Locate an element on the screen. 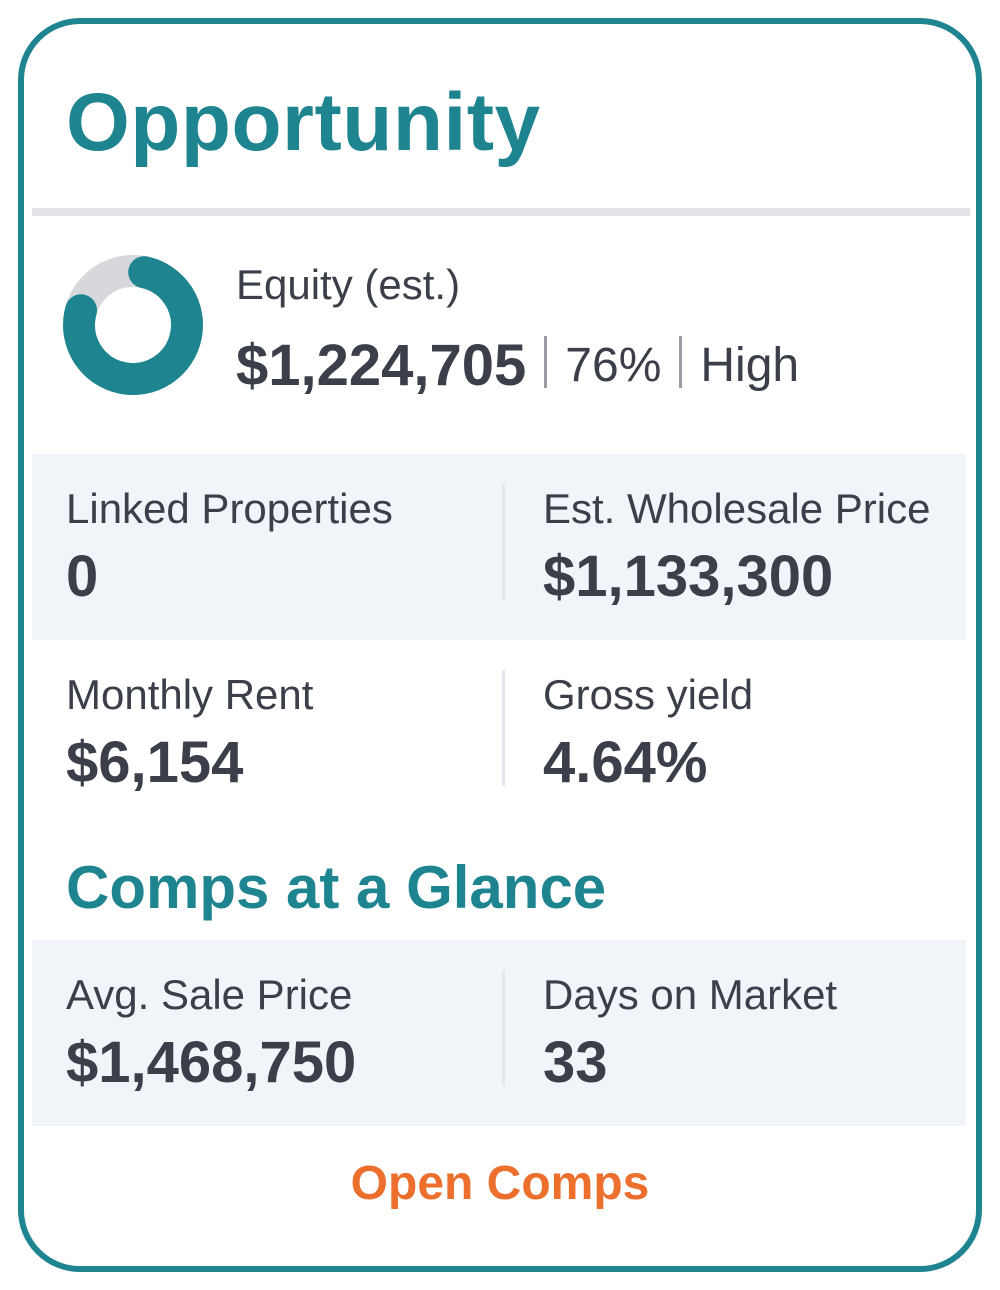 The width and height of the screenshot is (1000, 1290). equity-summary: $1,224,705 76% High is located at coordinates (517, 366).